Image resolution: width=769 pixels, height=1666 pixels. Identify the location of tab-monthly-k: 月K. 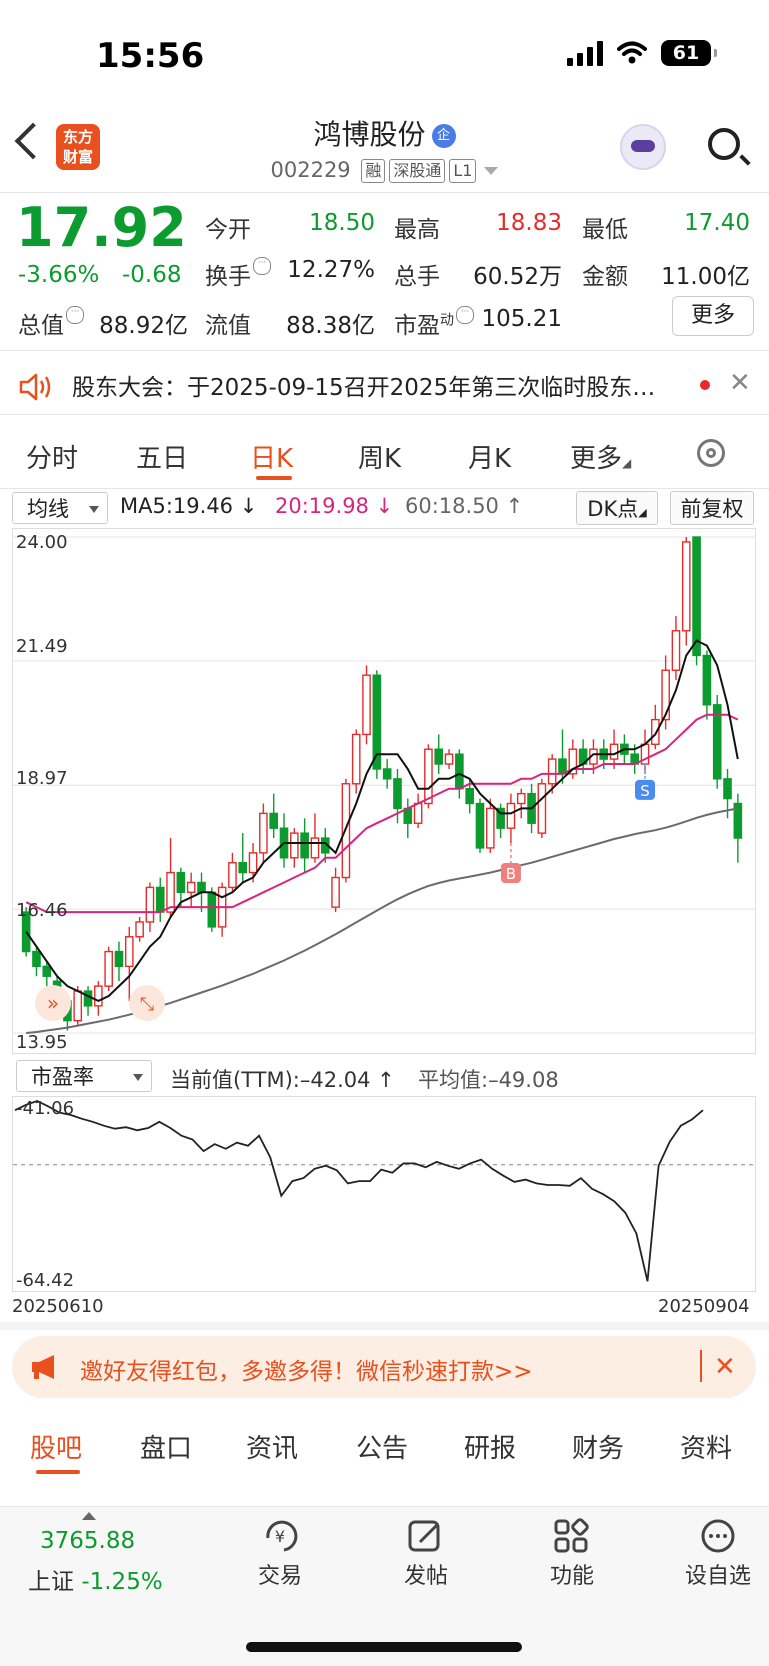
(490, 459).